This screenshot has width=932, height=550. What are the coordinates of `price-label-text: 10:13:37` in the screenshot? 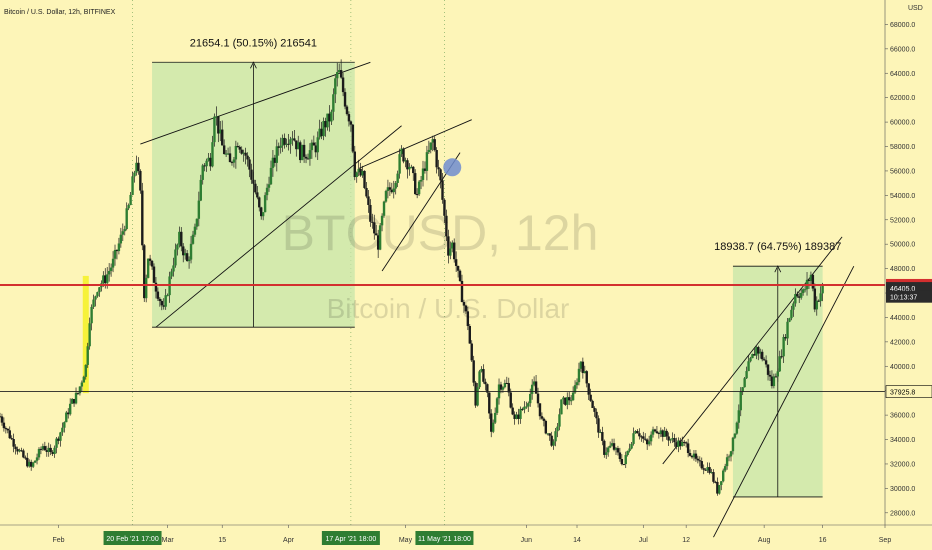 It's located at (903, 298).